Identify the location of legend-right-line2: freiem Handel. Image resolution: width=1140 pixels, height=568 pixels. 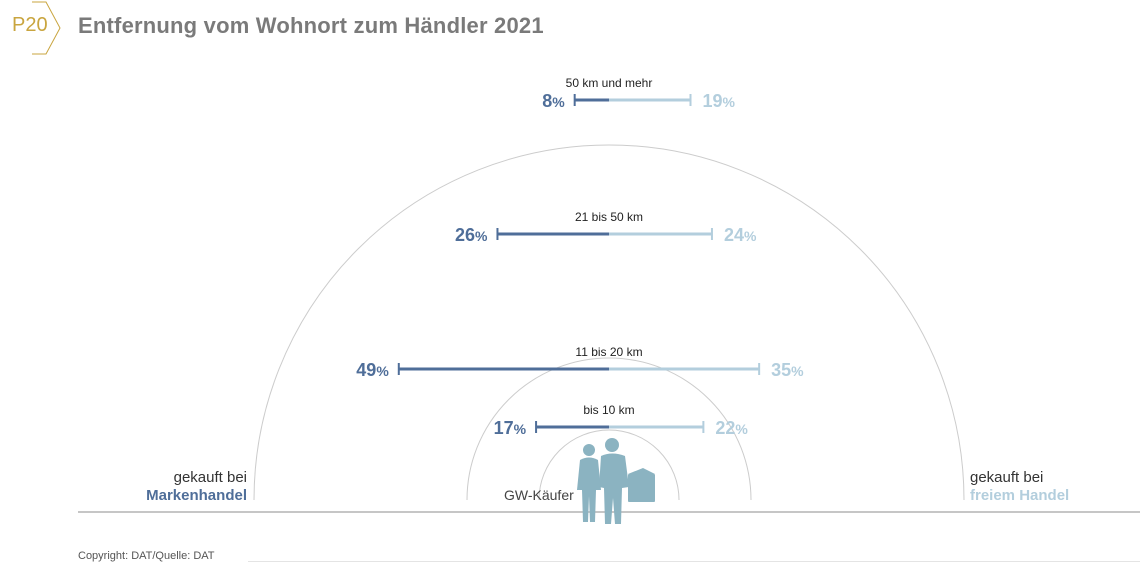
(1020, 495).